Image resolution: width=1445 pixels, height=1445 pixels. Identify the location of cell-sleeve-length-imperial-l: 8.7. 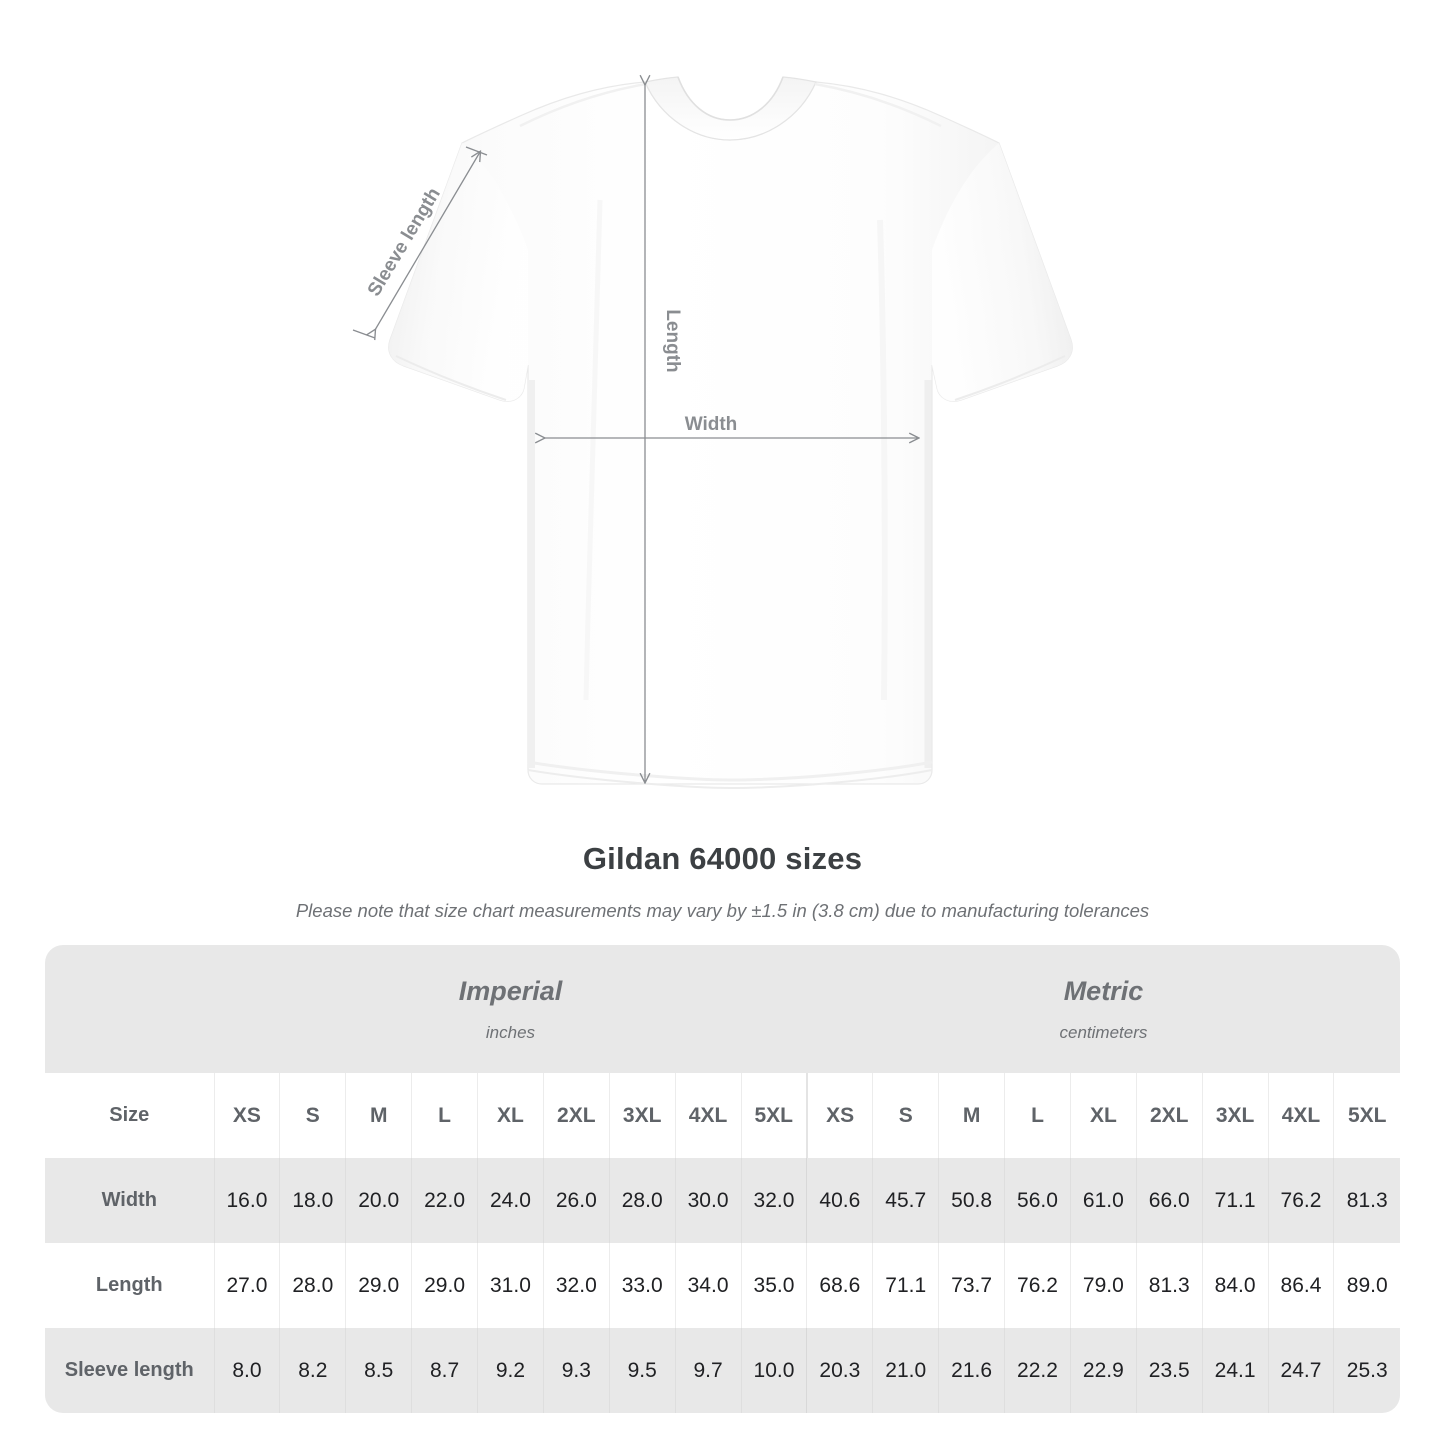
(444, 1370).